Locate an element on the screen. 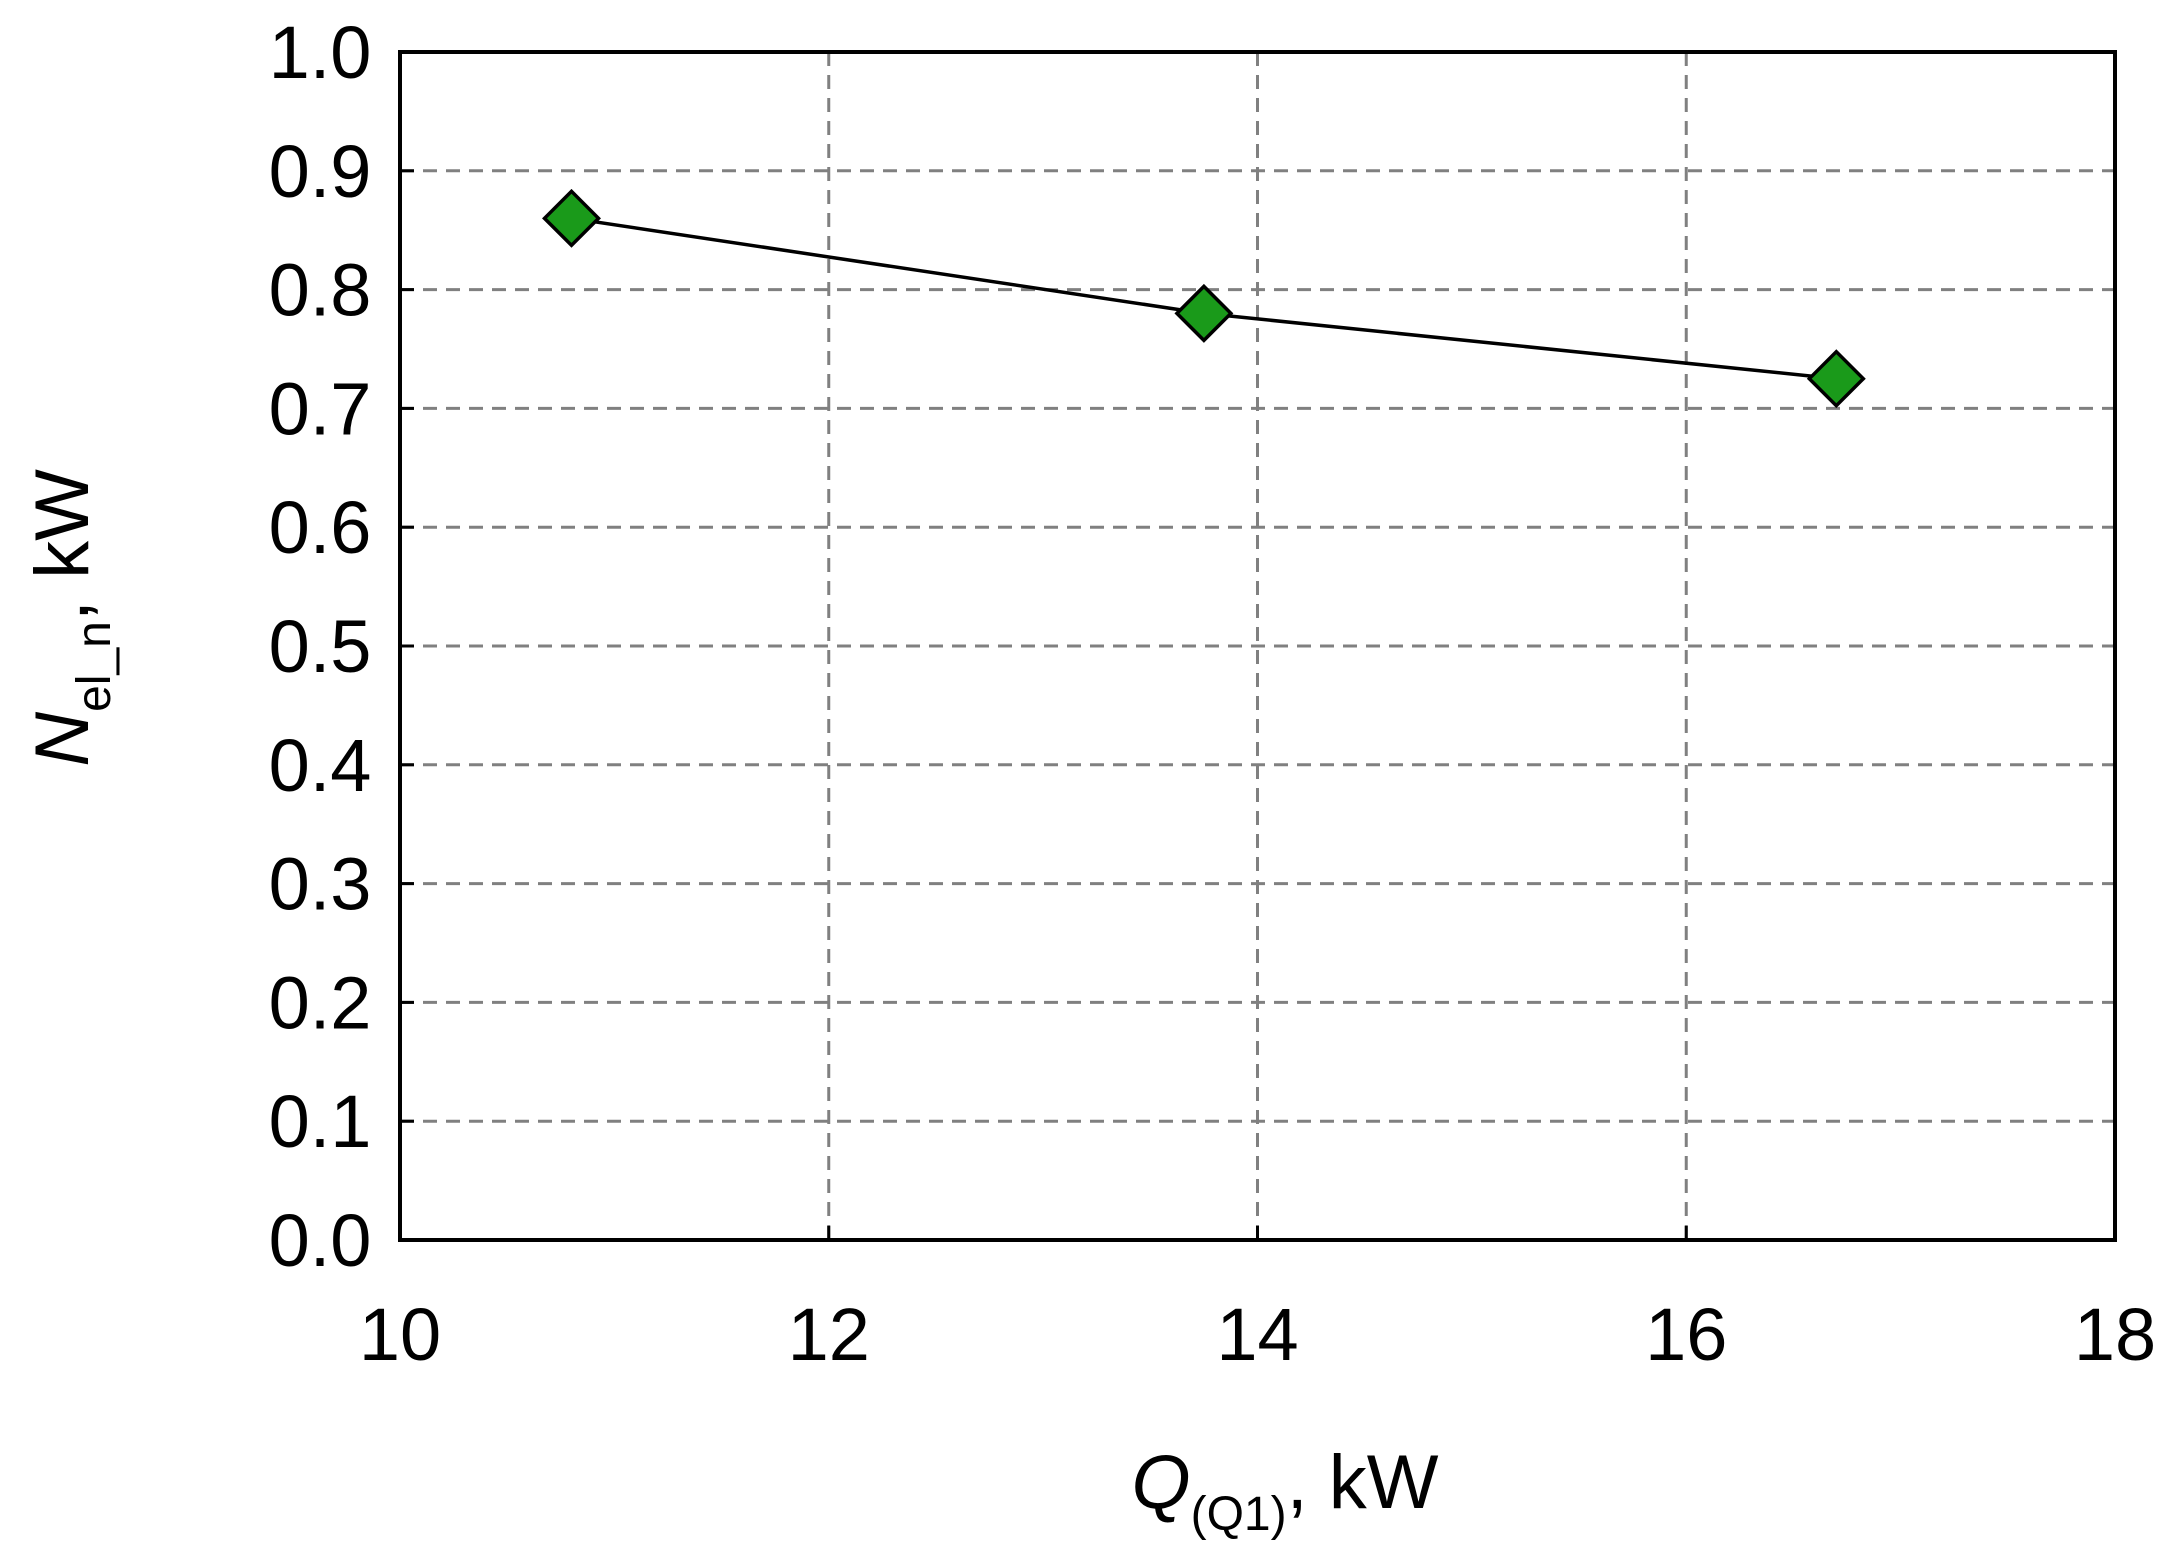 Image resolution: width=2171 pixels, height=1548 pixels. x-axis-title-unit: , kW is located at coordinates (1363, 1482).